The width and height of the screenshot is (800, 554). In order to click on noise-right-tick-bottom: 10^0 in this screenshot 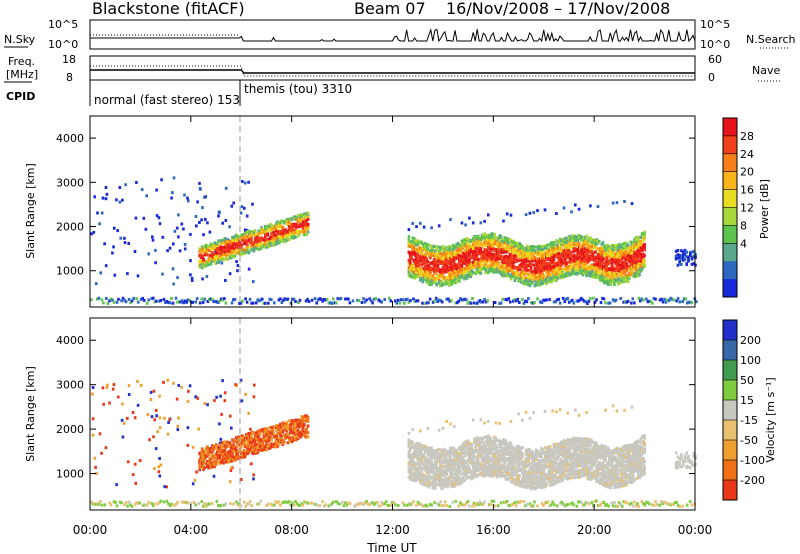, I will do `click(715, 44)`.